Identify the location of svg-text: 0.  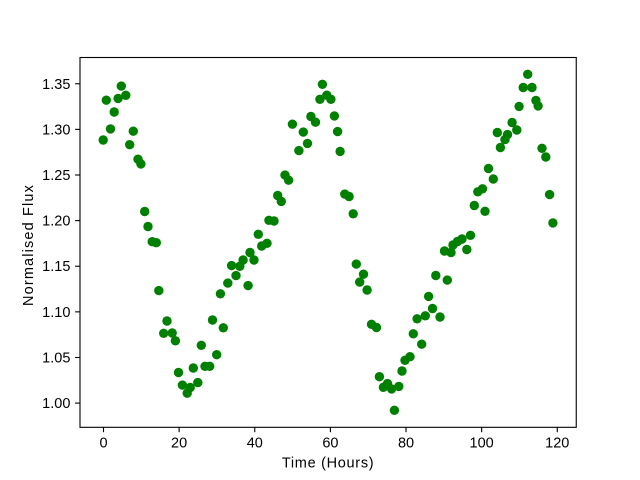
(103, 444).